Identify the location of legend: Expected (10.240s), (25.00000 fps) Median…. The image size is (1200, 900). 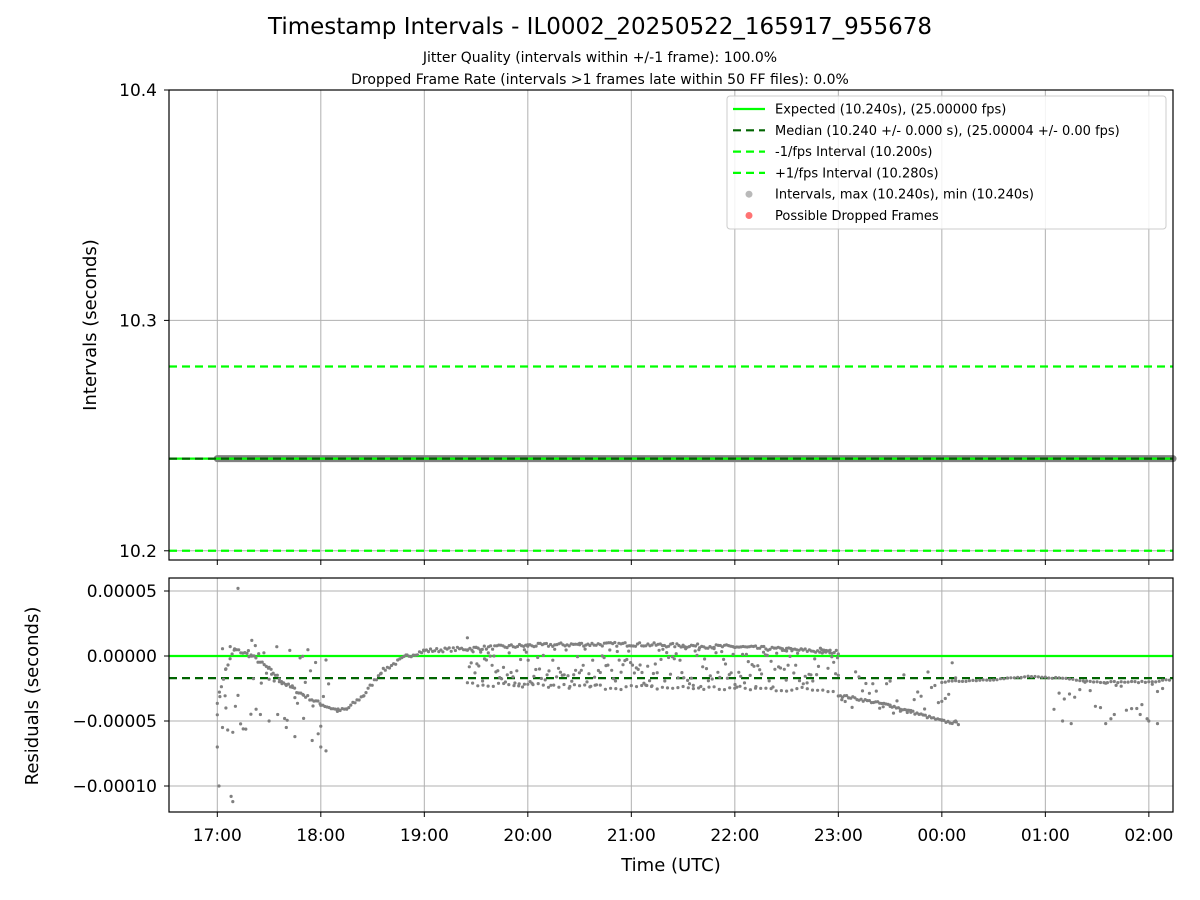
(946, 162).